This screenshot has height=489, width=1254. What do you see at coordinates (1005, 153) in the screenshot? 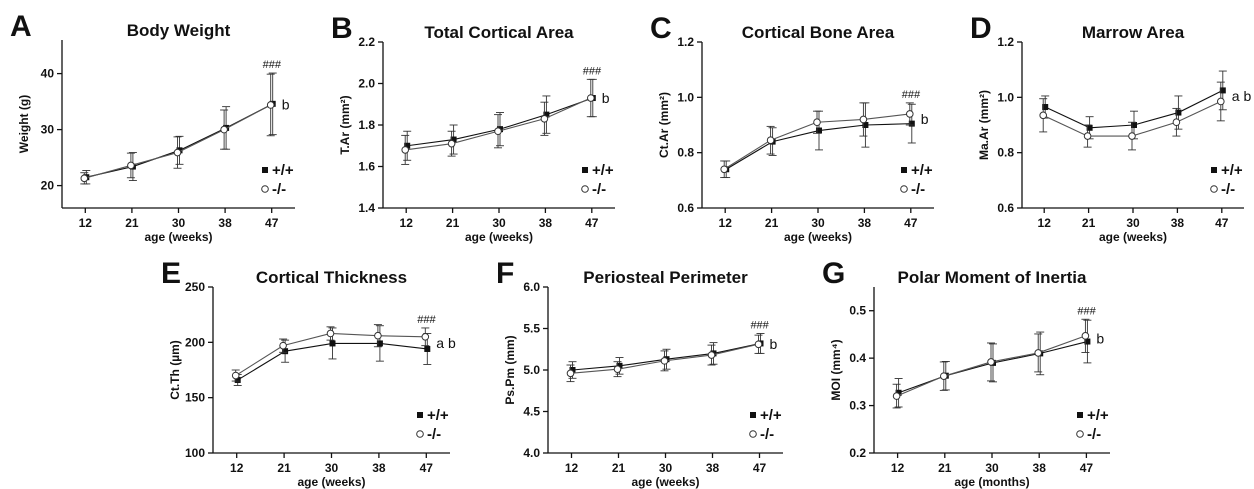
I see `y-tick-label: 0.8` at bounding box center [1005, 153].